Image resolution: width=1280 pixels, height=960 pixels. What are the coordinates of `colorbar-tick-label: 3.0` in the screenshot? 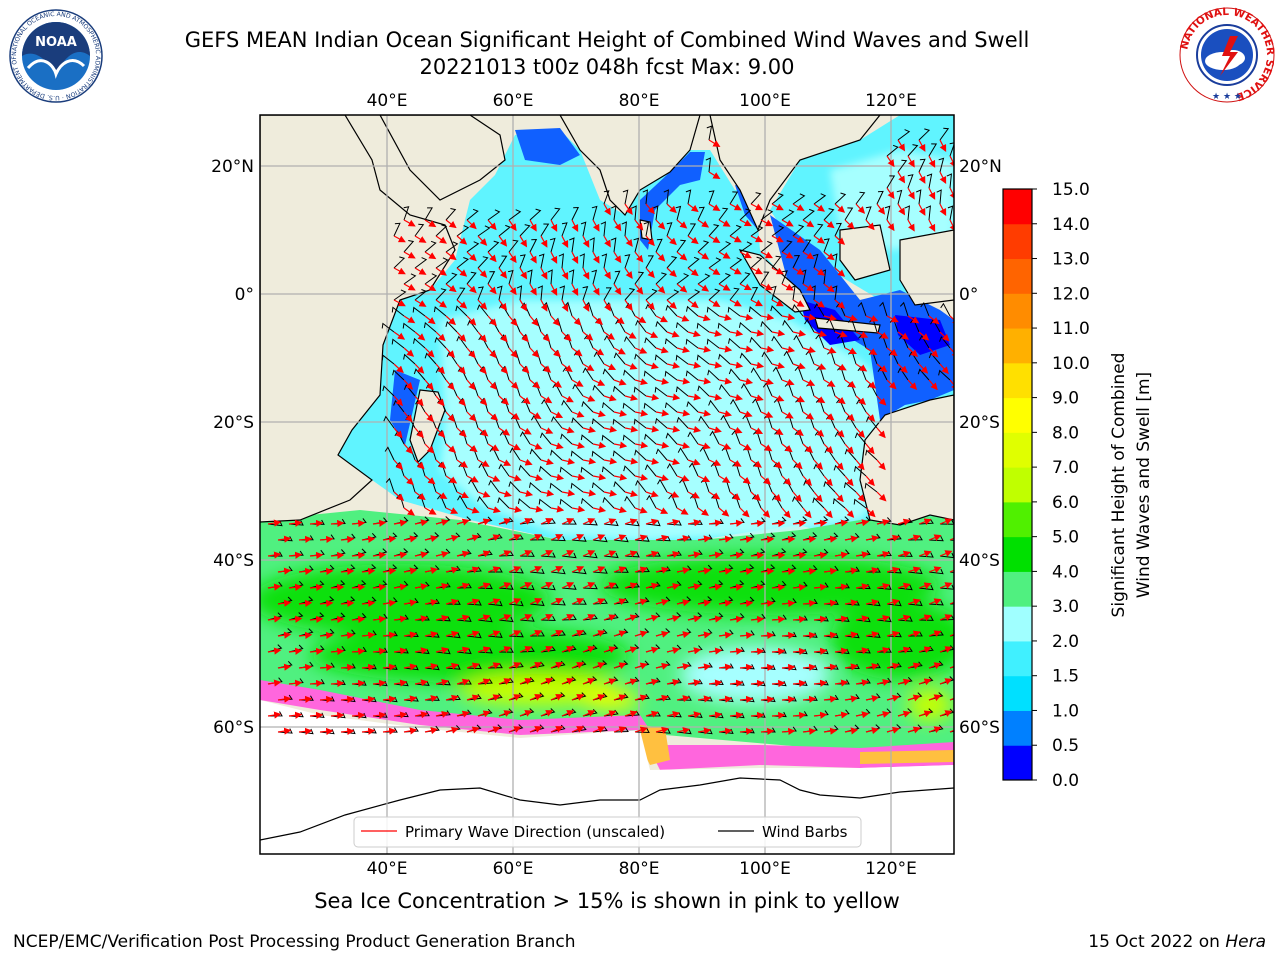 It's located at (1065, 607).